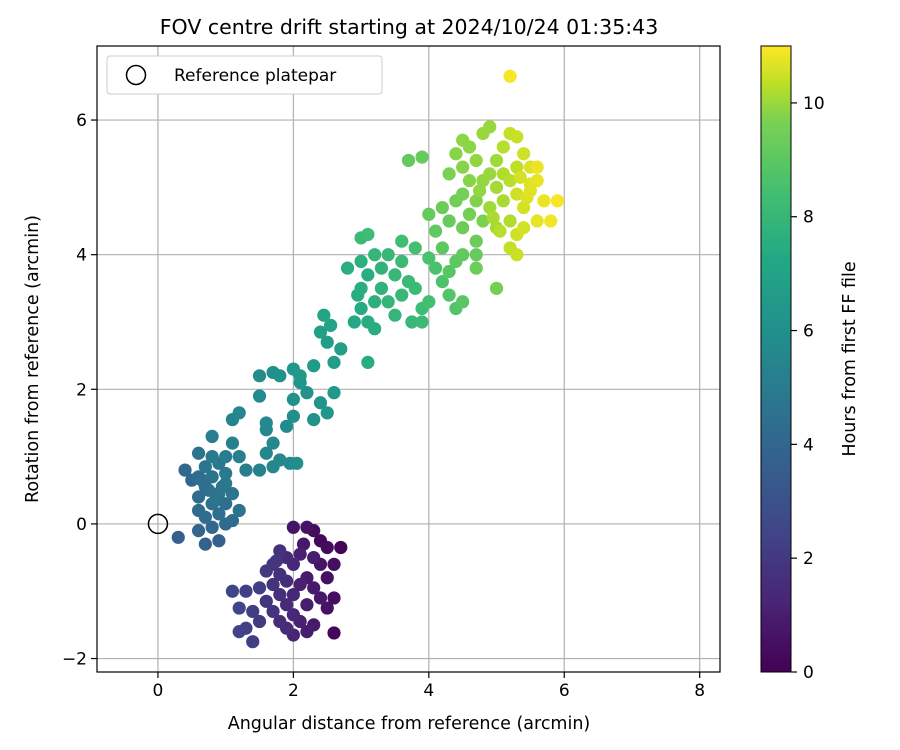 The width and height of the screenshot is (900, 750). What do you see at coordinates (255, 76) in the screenshot?
I see `legend-entry-reference: Reference platepar` at bounding box center [255, 76].